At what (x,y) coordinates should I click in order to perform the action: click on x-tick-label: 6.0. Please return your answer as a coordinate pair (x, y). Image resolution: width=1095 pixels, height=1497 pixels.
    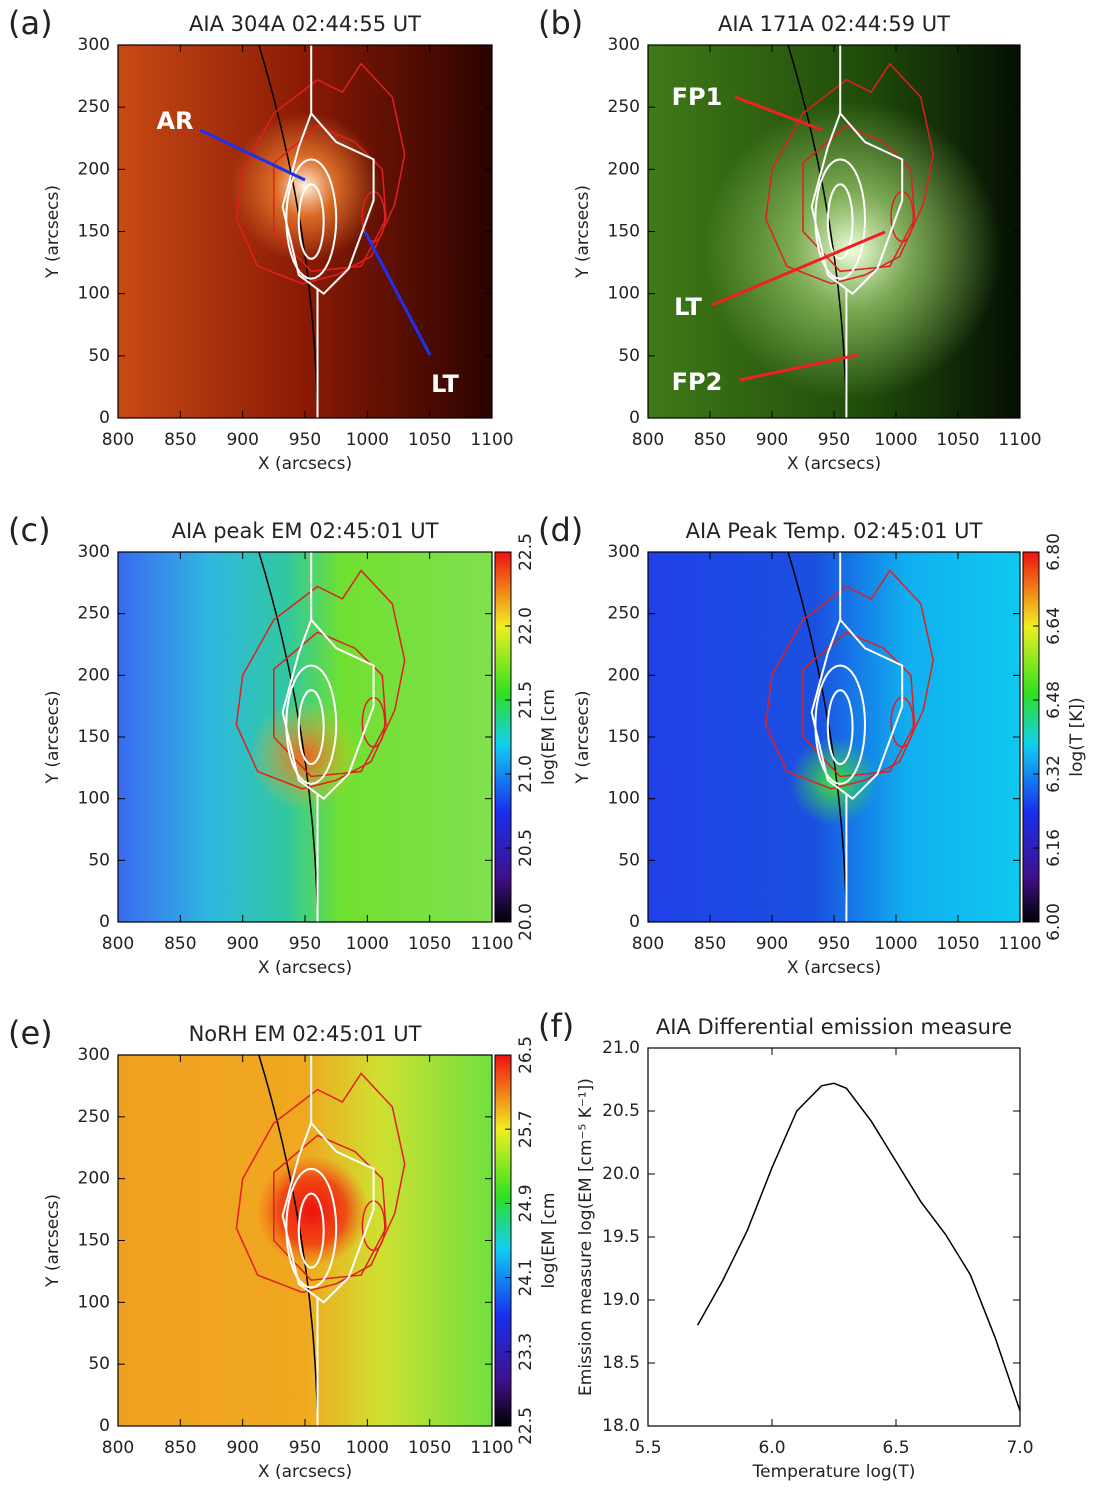
    Looking at the image, I should click on (771, 1448).